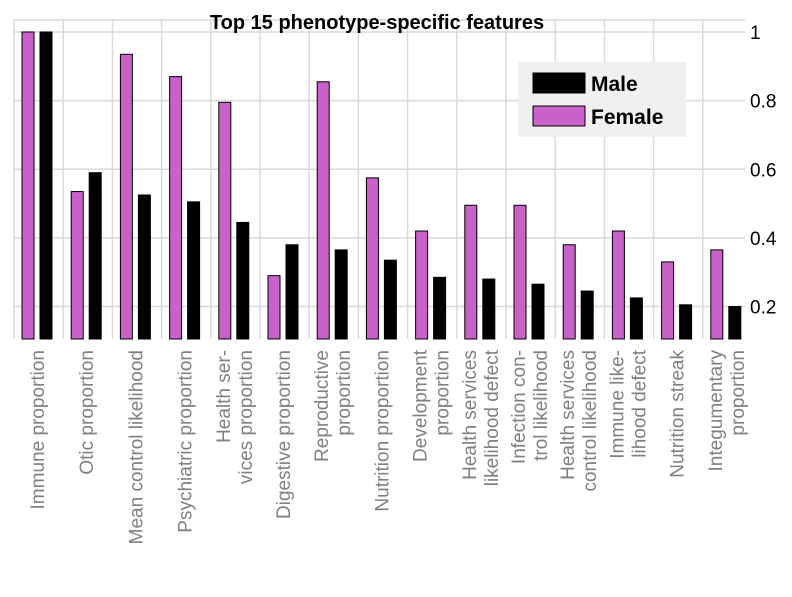 This screenshot has height=597, width=792. I want to click on y-tick-label: 0.4, so click(763, 239).